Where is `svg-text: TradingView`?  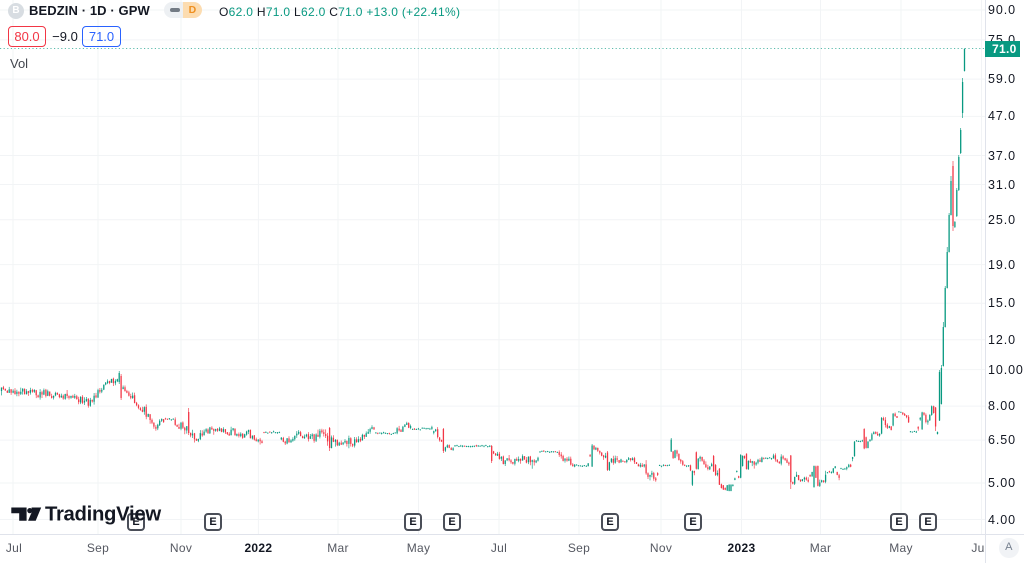 svg-text: TradingView is located at coordinates (103, 515).